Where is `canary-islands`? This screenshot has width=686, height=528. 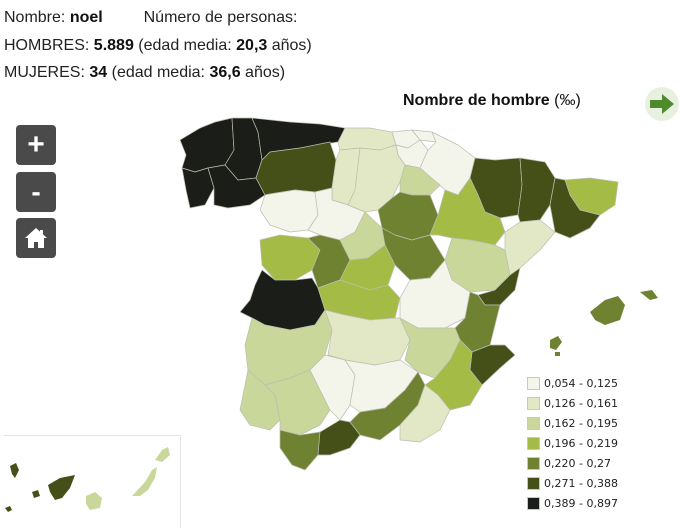
canary-islands is located at coordinates (87, 479).